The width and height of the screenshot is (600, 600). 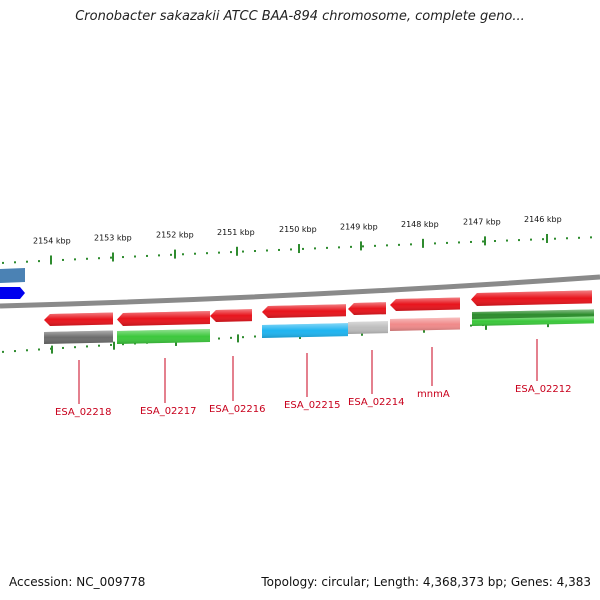 What do you see at coordinates (543, 389) in the screenshot?
I see `gene-label: ESA_02212` at bounding box center [543, 389].